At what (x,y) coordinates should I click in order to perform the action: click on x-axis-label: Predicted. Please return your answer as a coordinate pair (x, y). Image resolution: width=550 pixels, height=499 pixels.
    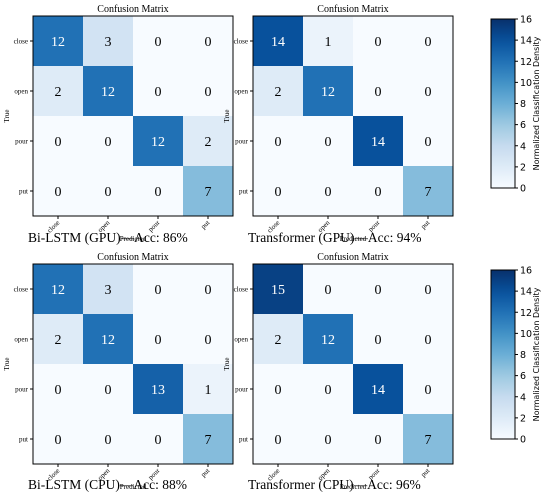
    Looking at the image, I should click on (133, 239).